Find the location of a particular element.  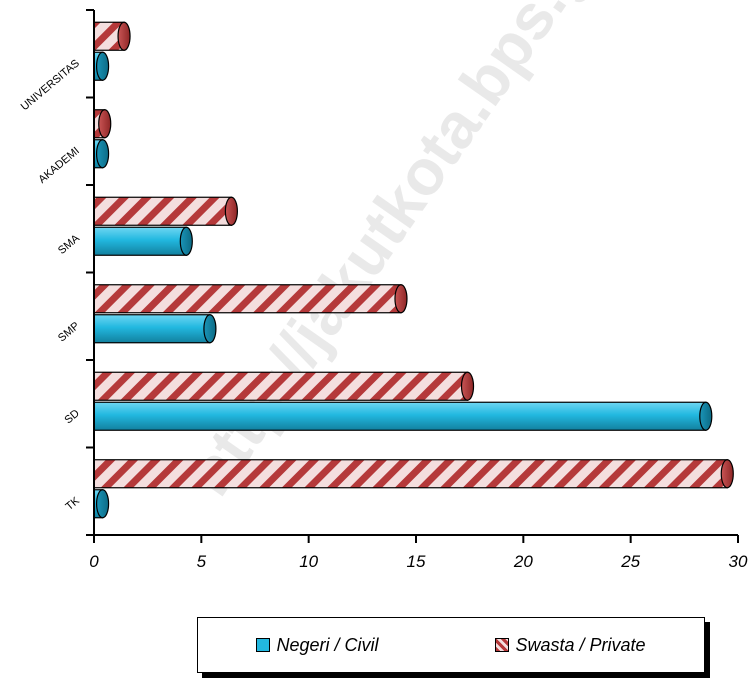

bar-negeri-tk is located at coordinates (101, 504).